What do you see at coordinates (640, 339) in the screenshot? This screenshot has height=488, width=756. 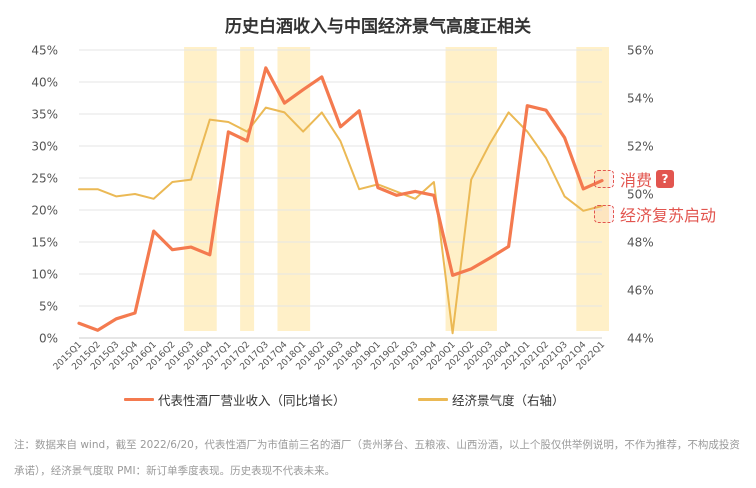 I see `y-right-tick-label: 44%` at bounding box center [640, 339].